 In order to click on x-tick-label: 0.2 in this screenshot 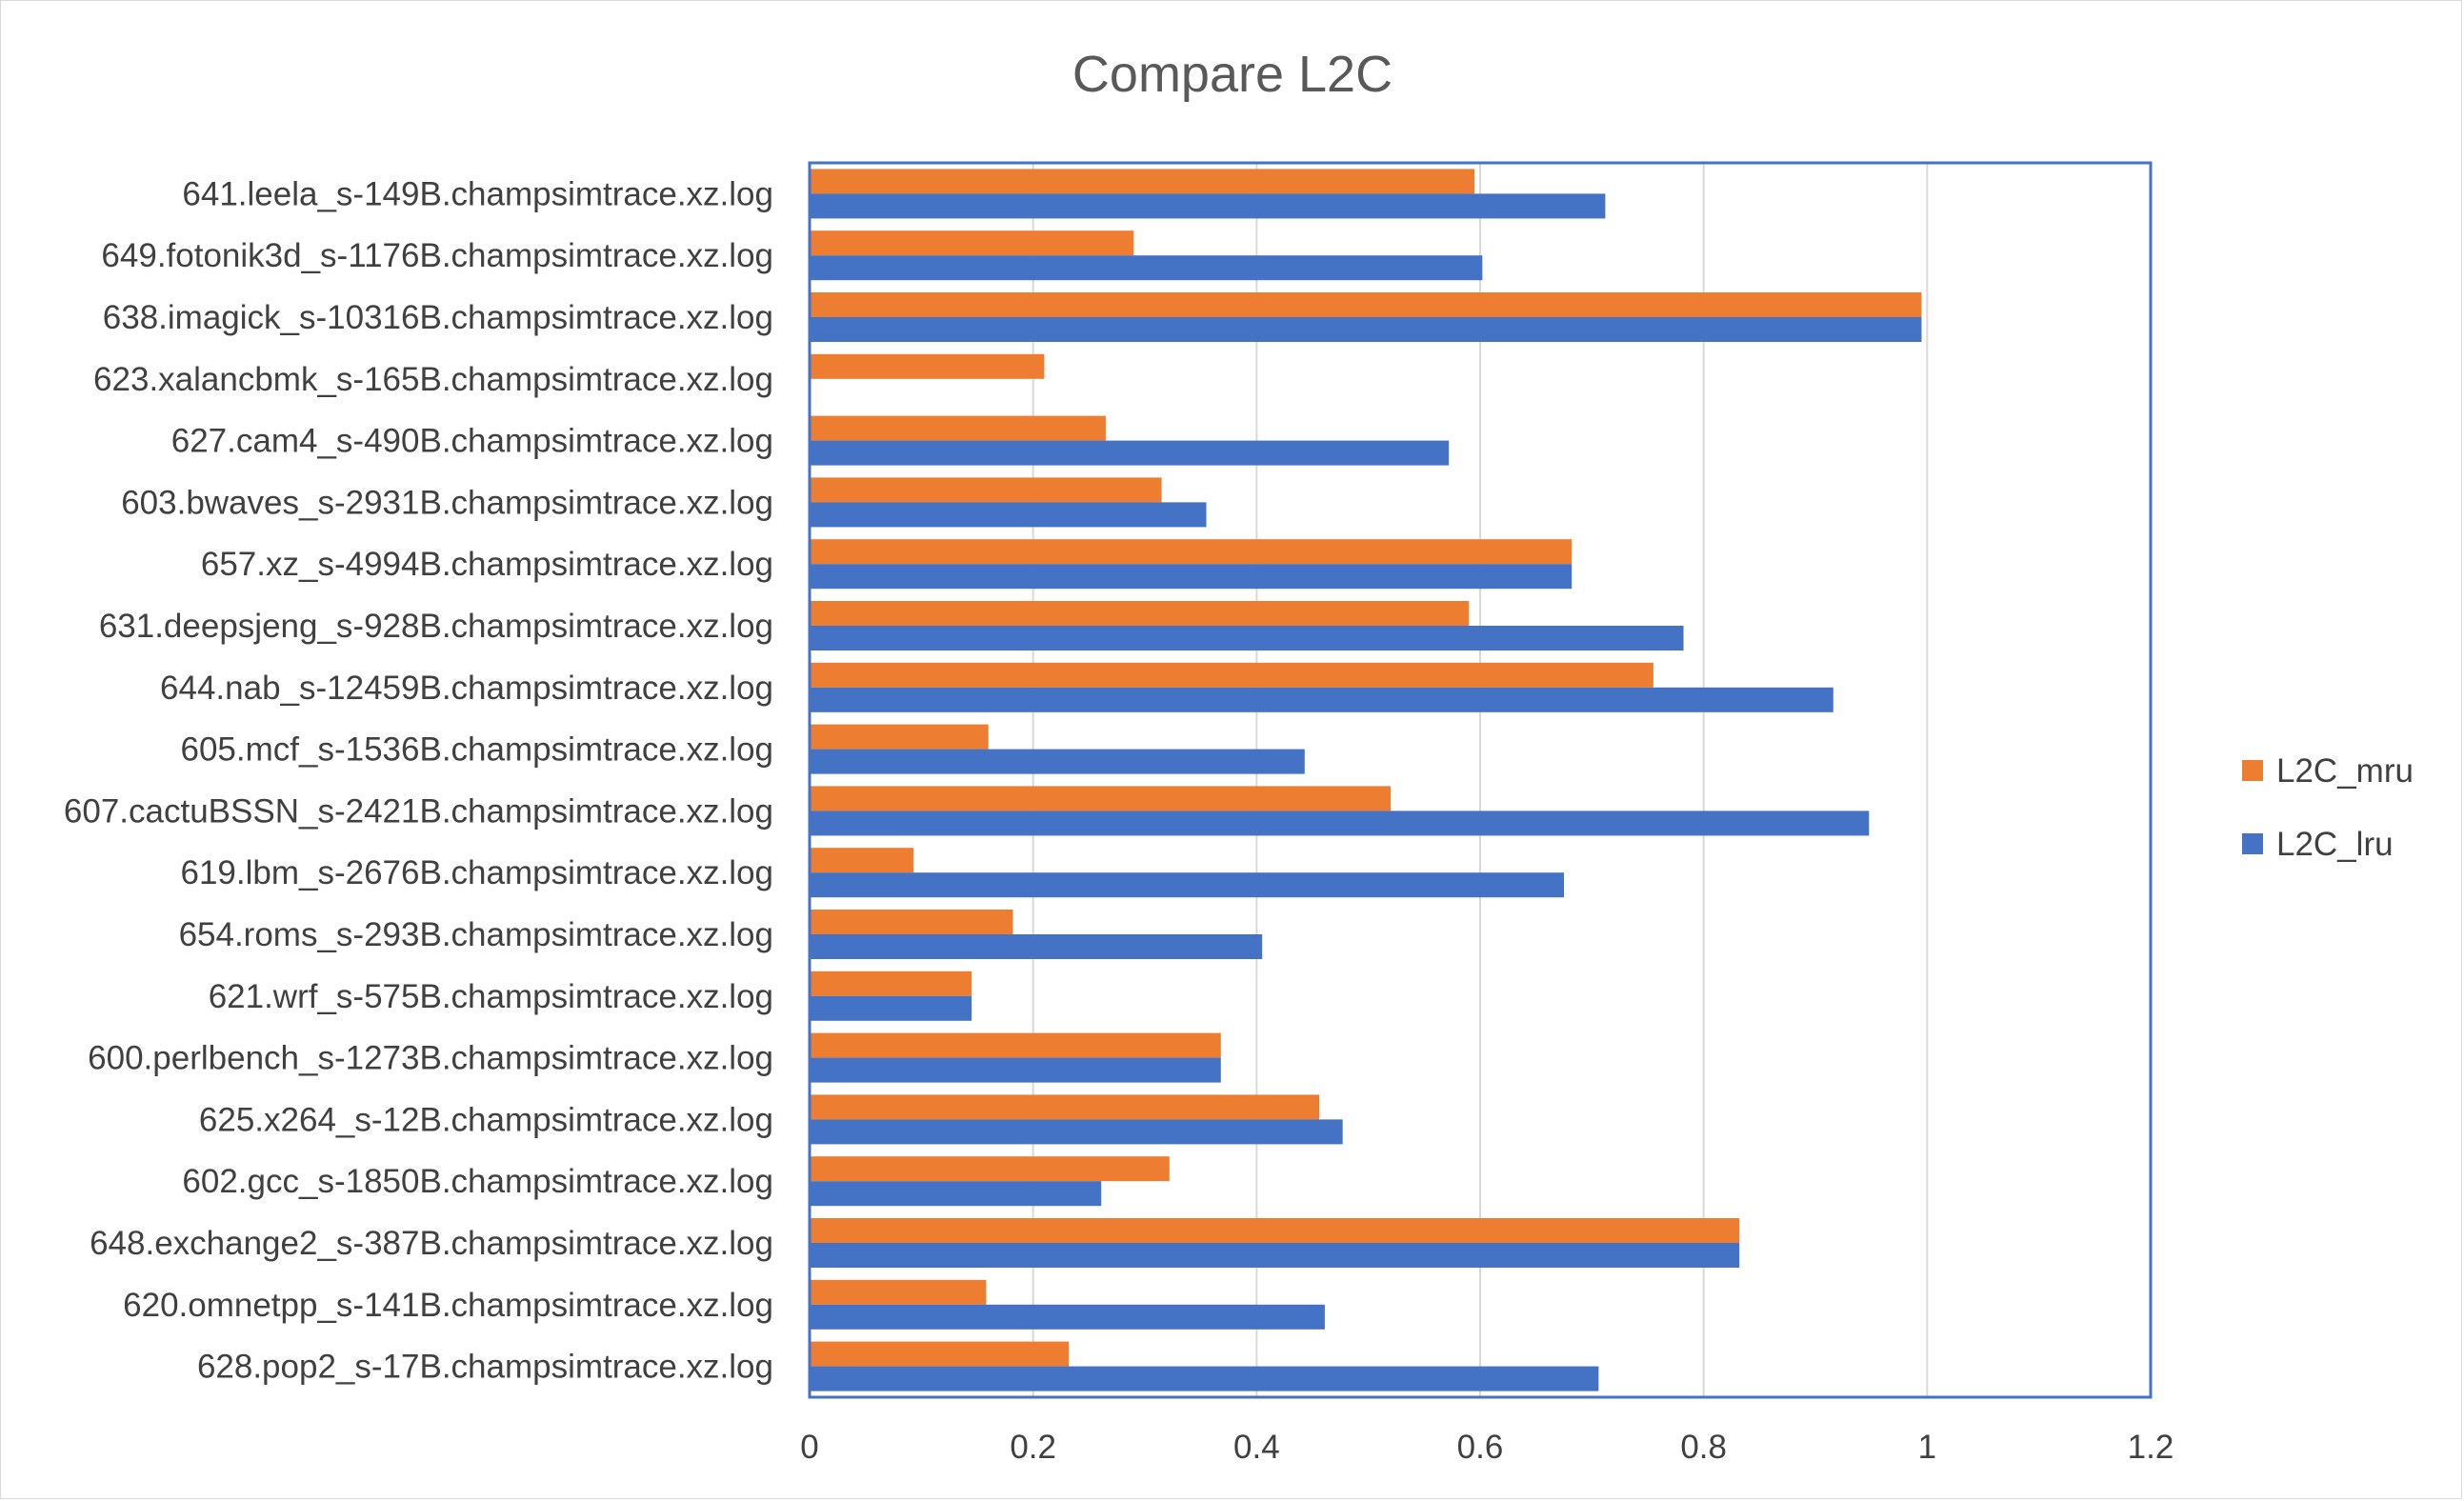, I will do `click(1033, 1448)`.